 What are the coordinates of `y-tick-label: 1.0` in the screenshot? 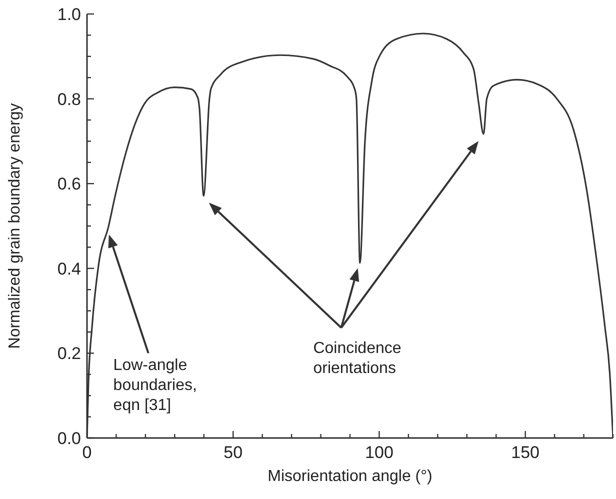 It's located at (69, 14).